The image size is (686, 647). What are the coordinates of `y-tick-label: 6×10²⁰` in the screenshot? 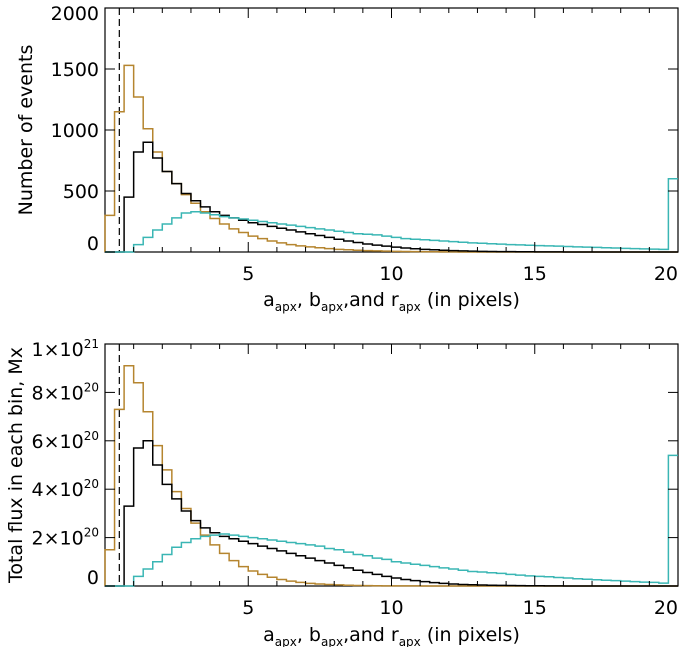 It's located at (65, 441).